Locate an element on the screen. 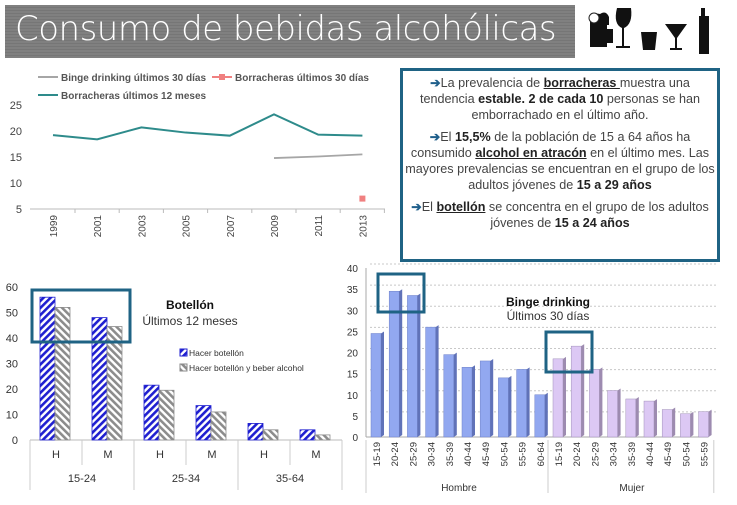 Image resolution: width=737 pixels, height=505 pixels. x-tick-label: 2013 is located at coordinates (363, 226).